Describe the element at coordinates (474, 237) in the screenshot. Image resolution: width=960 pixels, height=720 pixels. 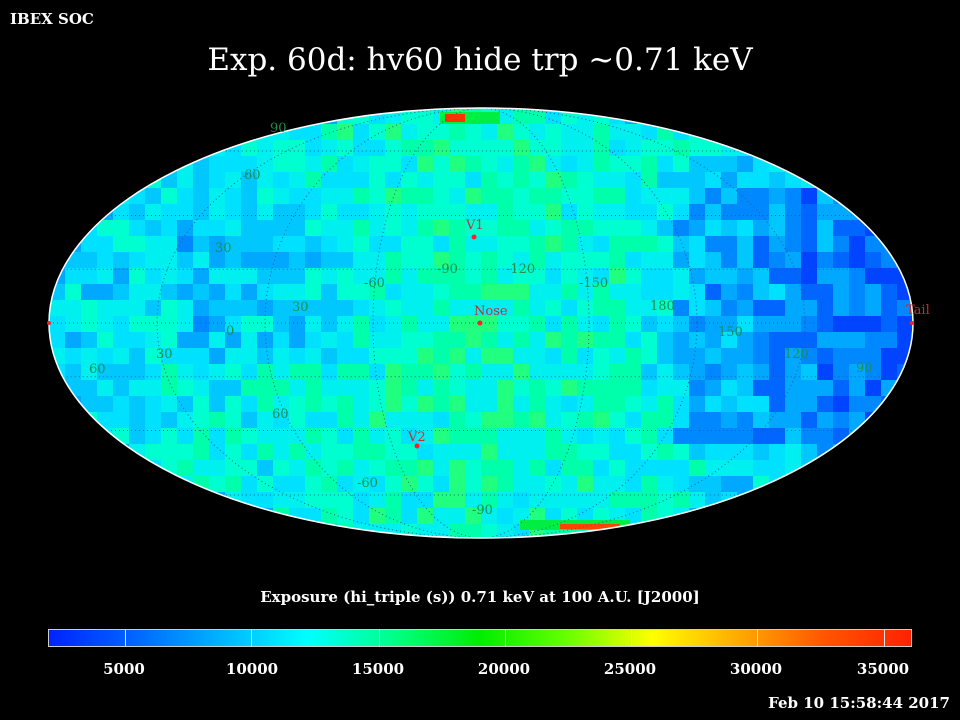
I see `v1-marker` at that location.